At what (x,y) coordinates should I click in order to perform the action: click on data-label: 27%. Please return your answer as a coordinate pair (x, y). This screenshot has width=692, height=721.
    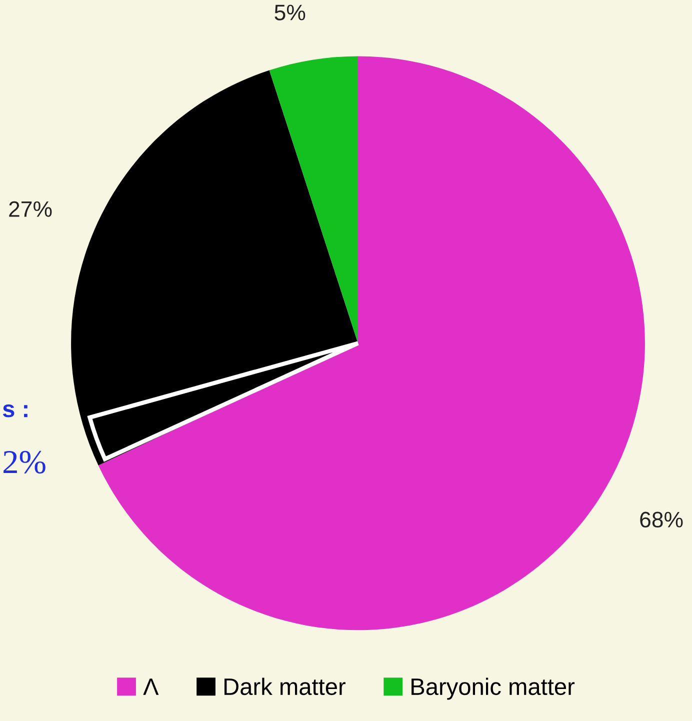
    Looking at the image, I should click on (30, 209).